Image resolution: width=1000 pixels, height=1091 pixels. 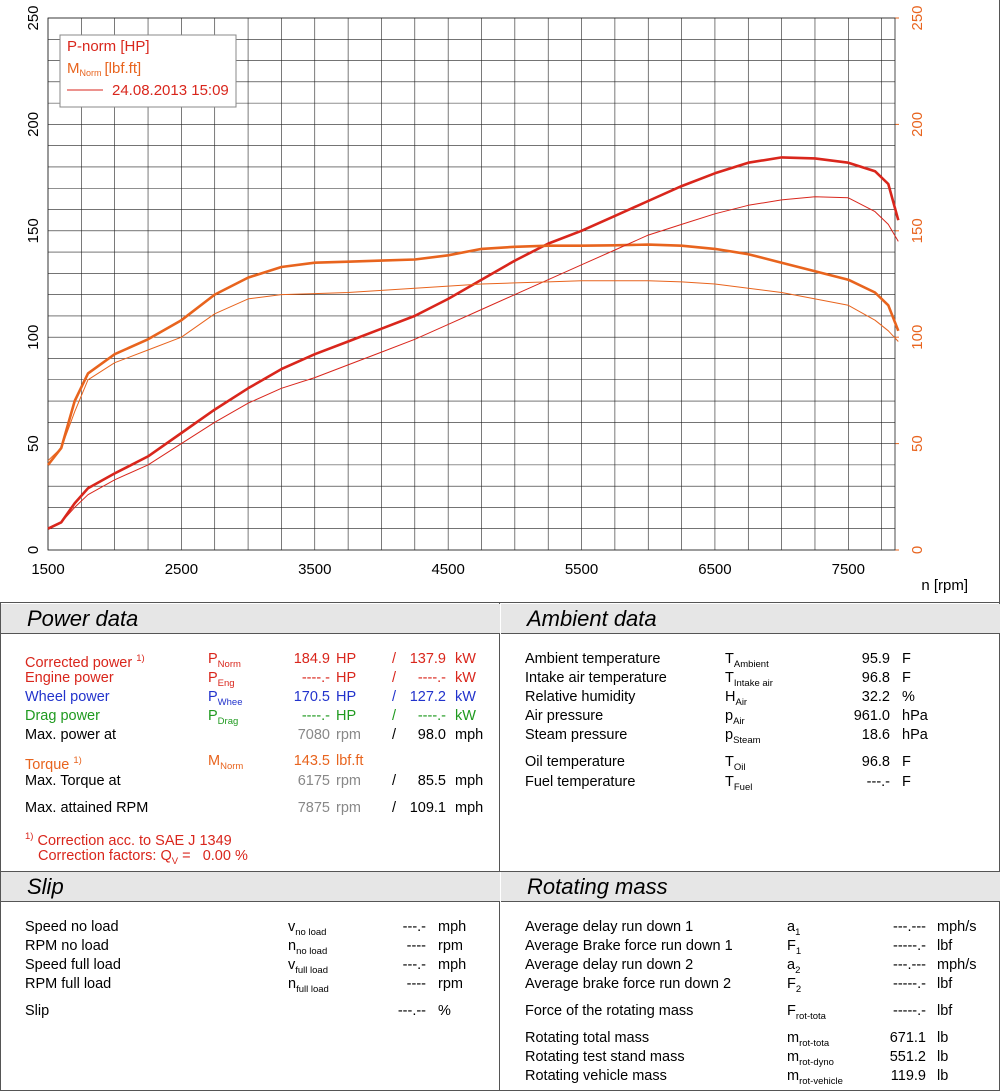 What do you see at coordinates (108, 46) in the screenshot?
I see `legend-label-part: P-norm [HP]` at bounding box center [108, 46].